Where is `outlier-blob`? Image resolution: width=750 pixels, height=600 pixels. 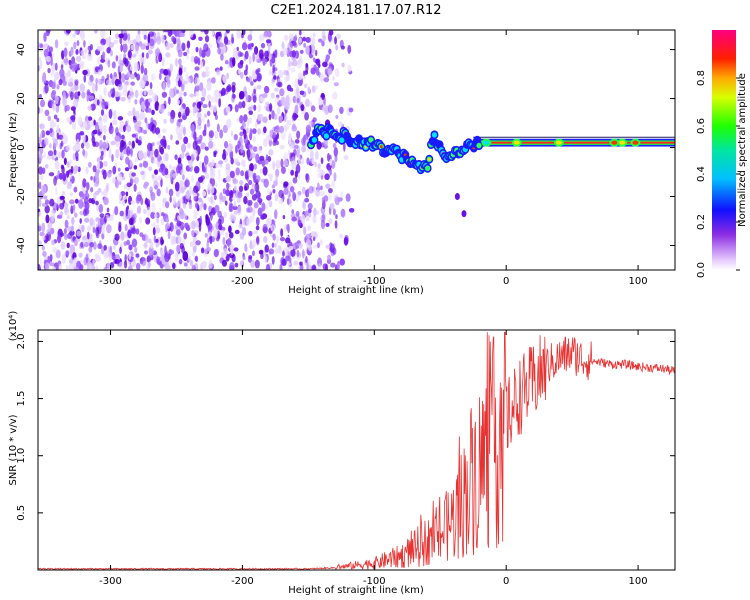 outlier-blob is located at coordinates (457, 197).